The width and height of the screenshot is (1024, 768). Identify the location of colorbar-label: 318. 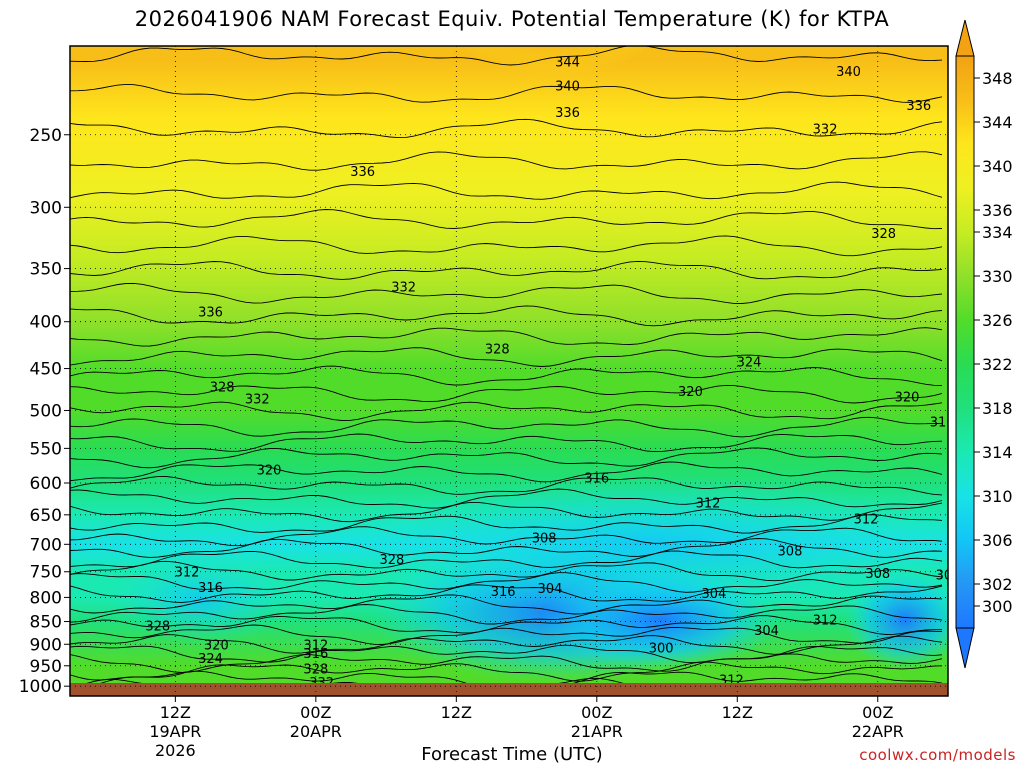
(997, 408).